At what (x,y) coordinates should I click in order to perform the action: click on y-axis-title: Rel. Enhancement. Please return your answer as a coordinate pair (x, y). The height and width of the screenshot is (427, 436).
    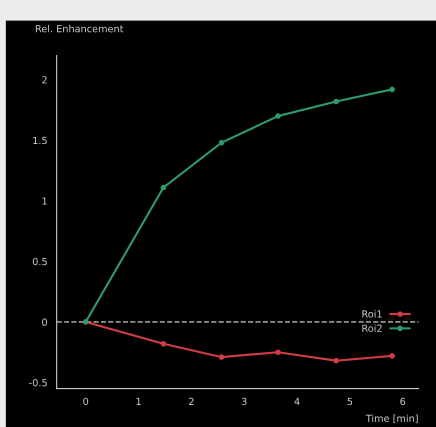
    Looking at the image, I should click on (80, 28).